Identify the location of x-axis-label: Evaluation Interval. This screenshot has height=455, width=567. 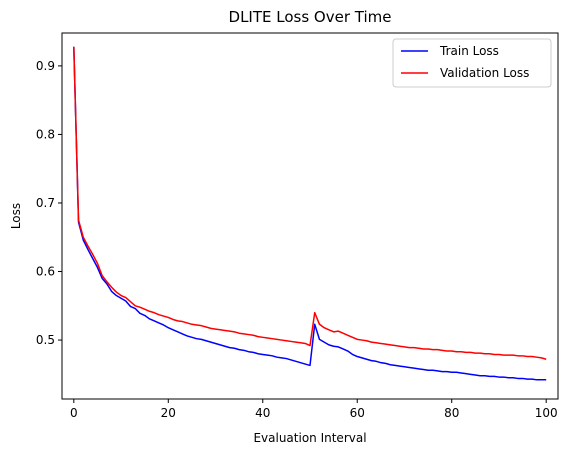
(309, 438).